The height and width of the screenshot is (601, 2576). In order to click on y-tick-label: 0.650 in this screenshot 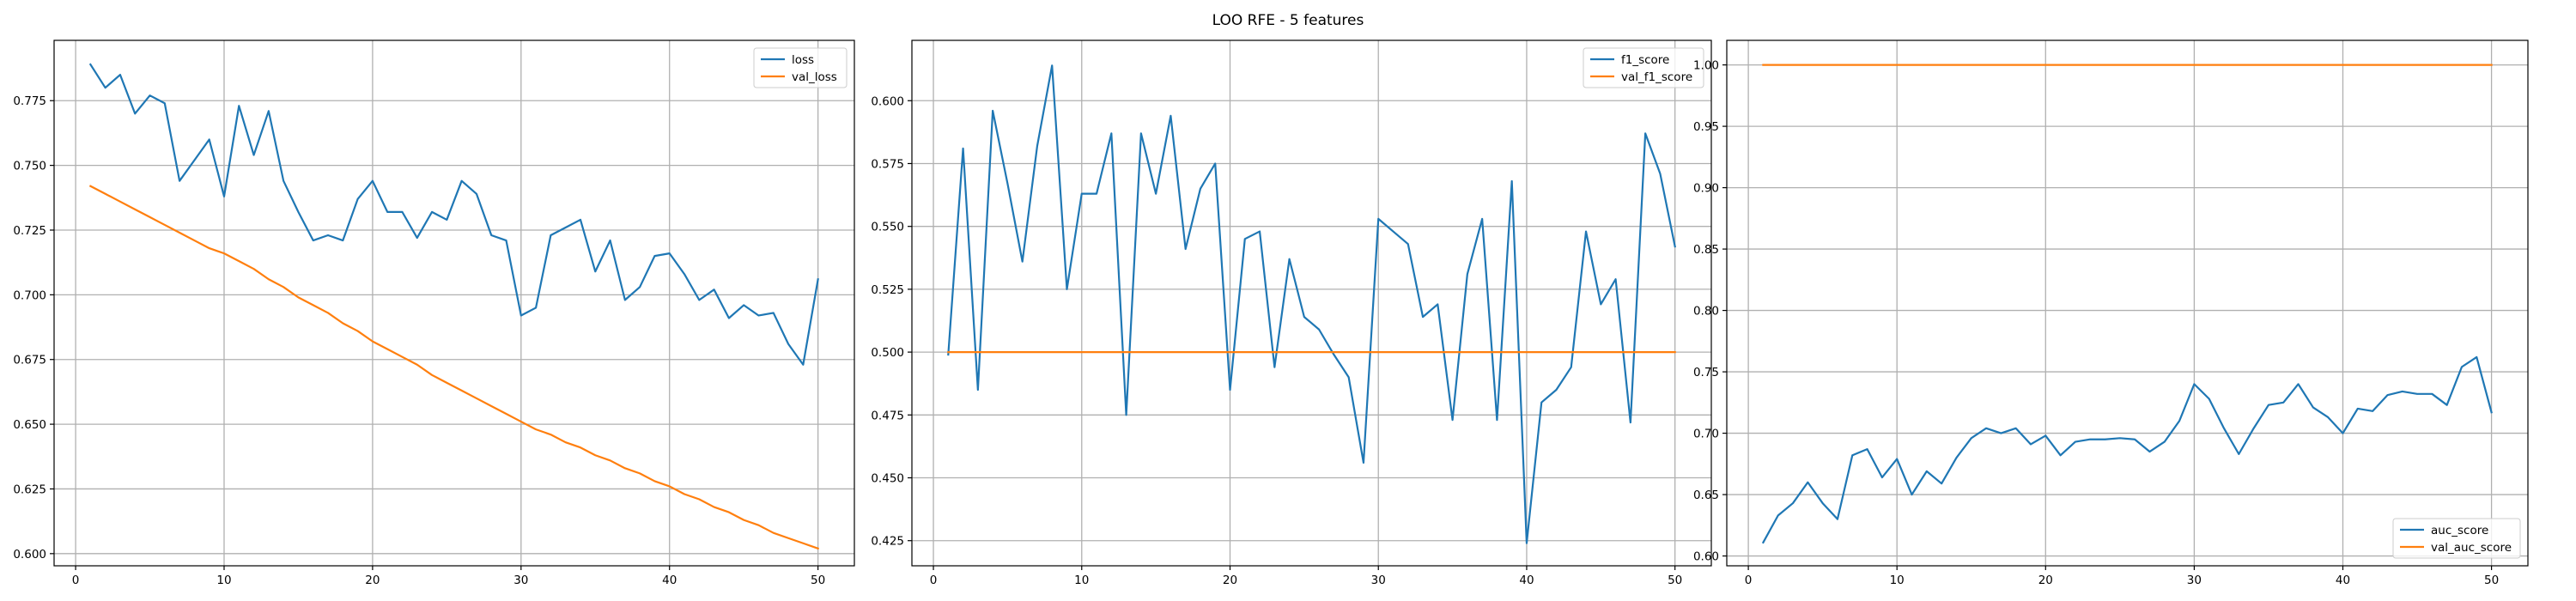, I will do `click(29, 425)`.